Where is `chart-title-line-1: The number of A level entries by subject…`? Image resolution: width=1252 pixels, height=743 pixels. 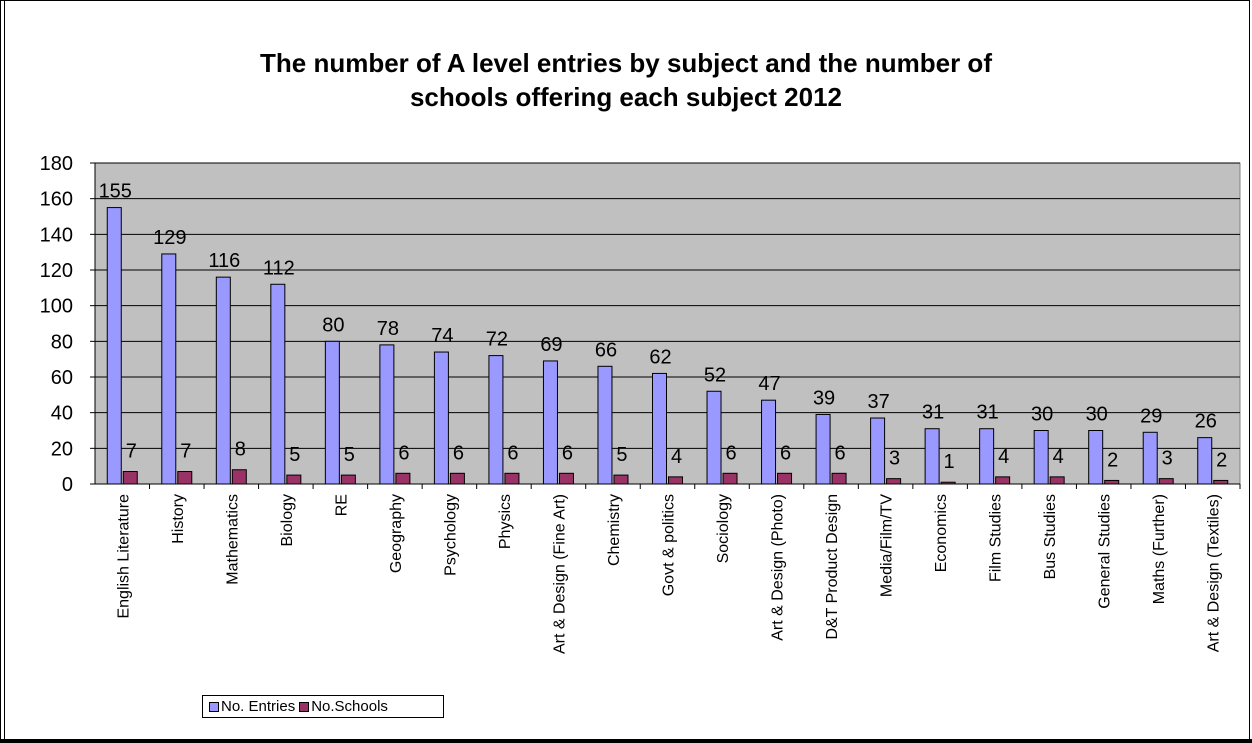 chart-title-line-1: The number of A level entries by subject… is located at coordinates (626, 63).